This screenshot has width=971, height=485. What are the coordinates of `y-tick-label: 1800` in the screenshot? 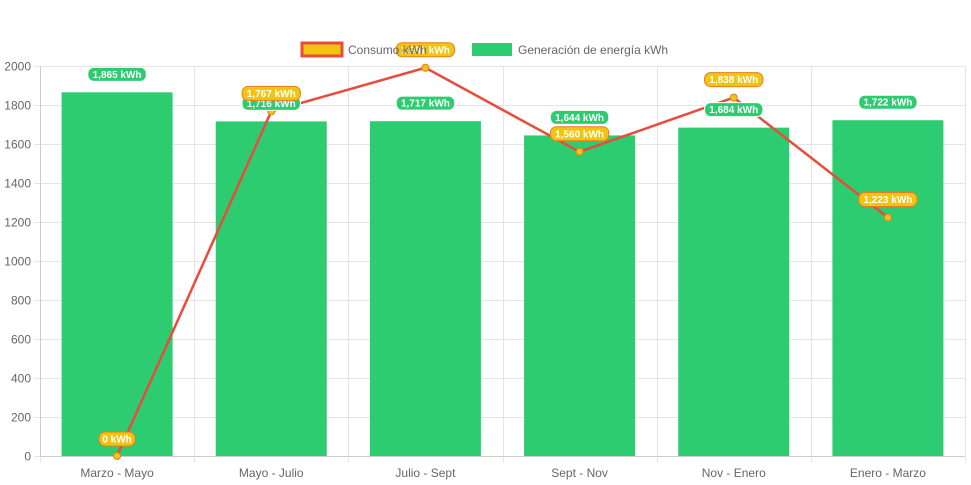 It's located at (17, 106).